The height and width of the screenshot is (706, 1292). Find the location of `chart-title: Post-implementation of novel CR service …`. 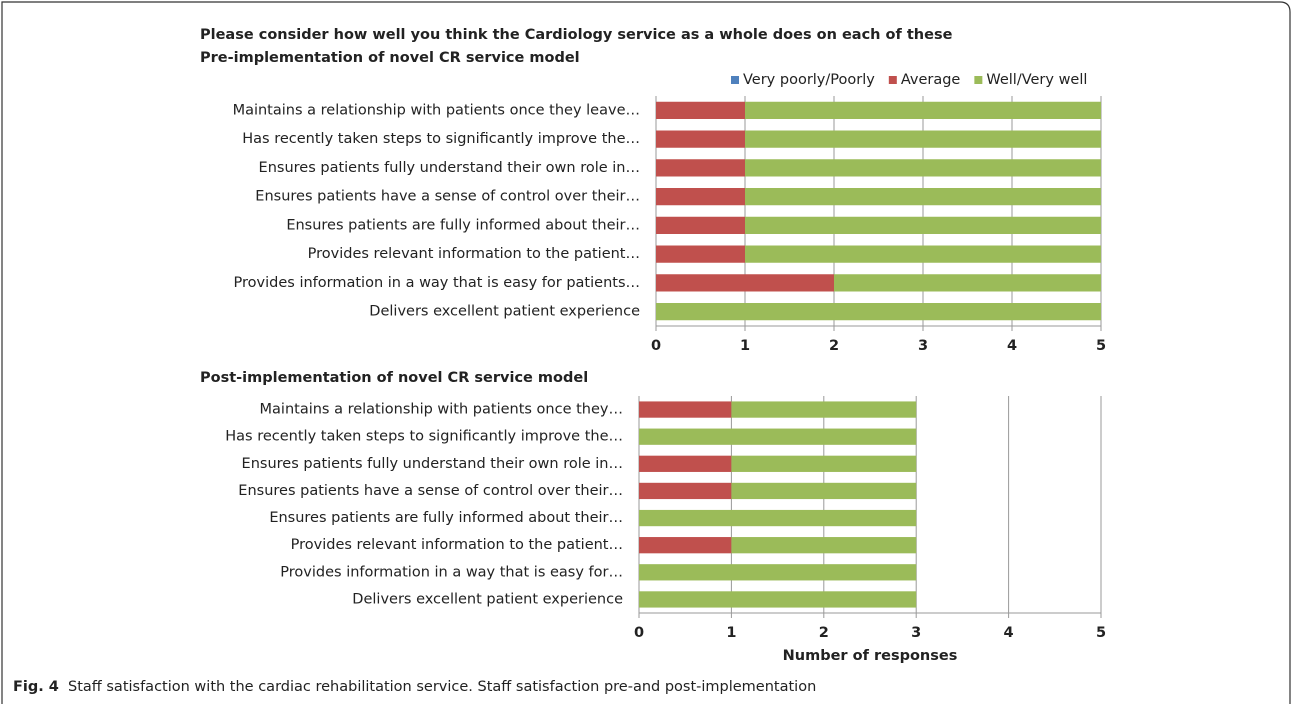

chart-title: Post-implementation of novel CR service … is located at coordinates (394, 378).